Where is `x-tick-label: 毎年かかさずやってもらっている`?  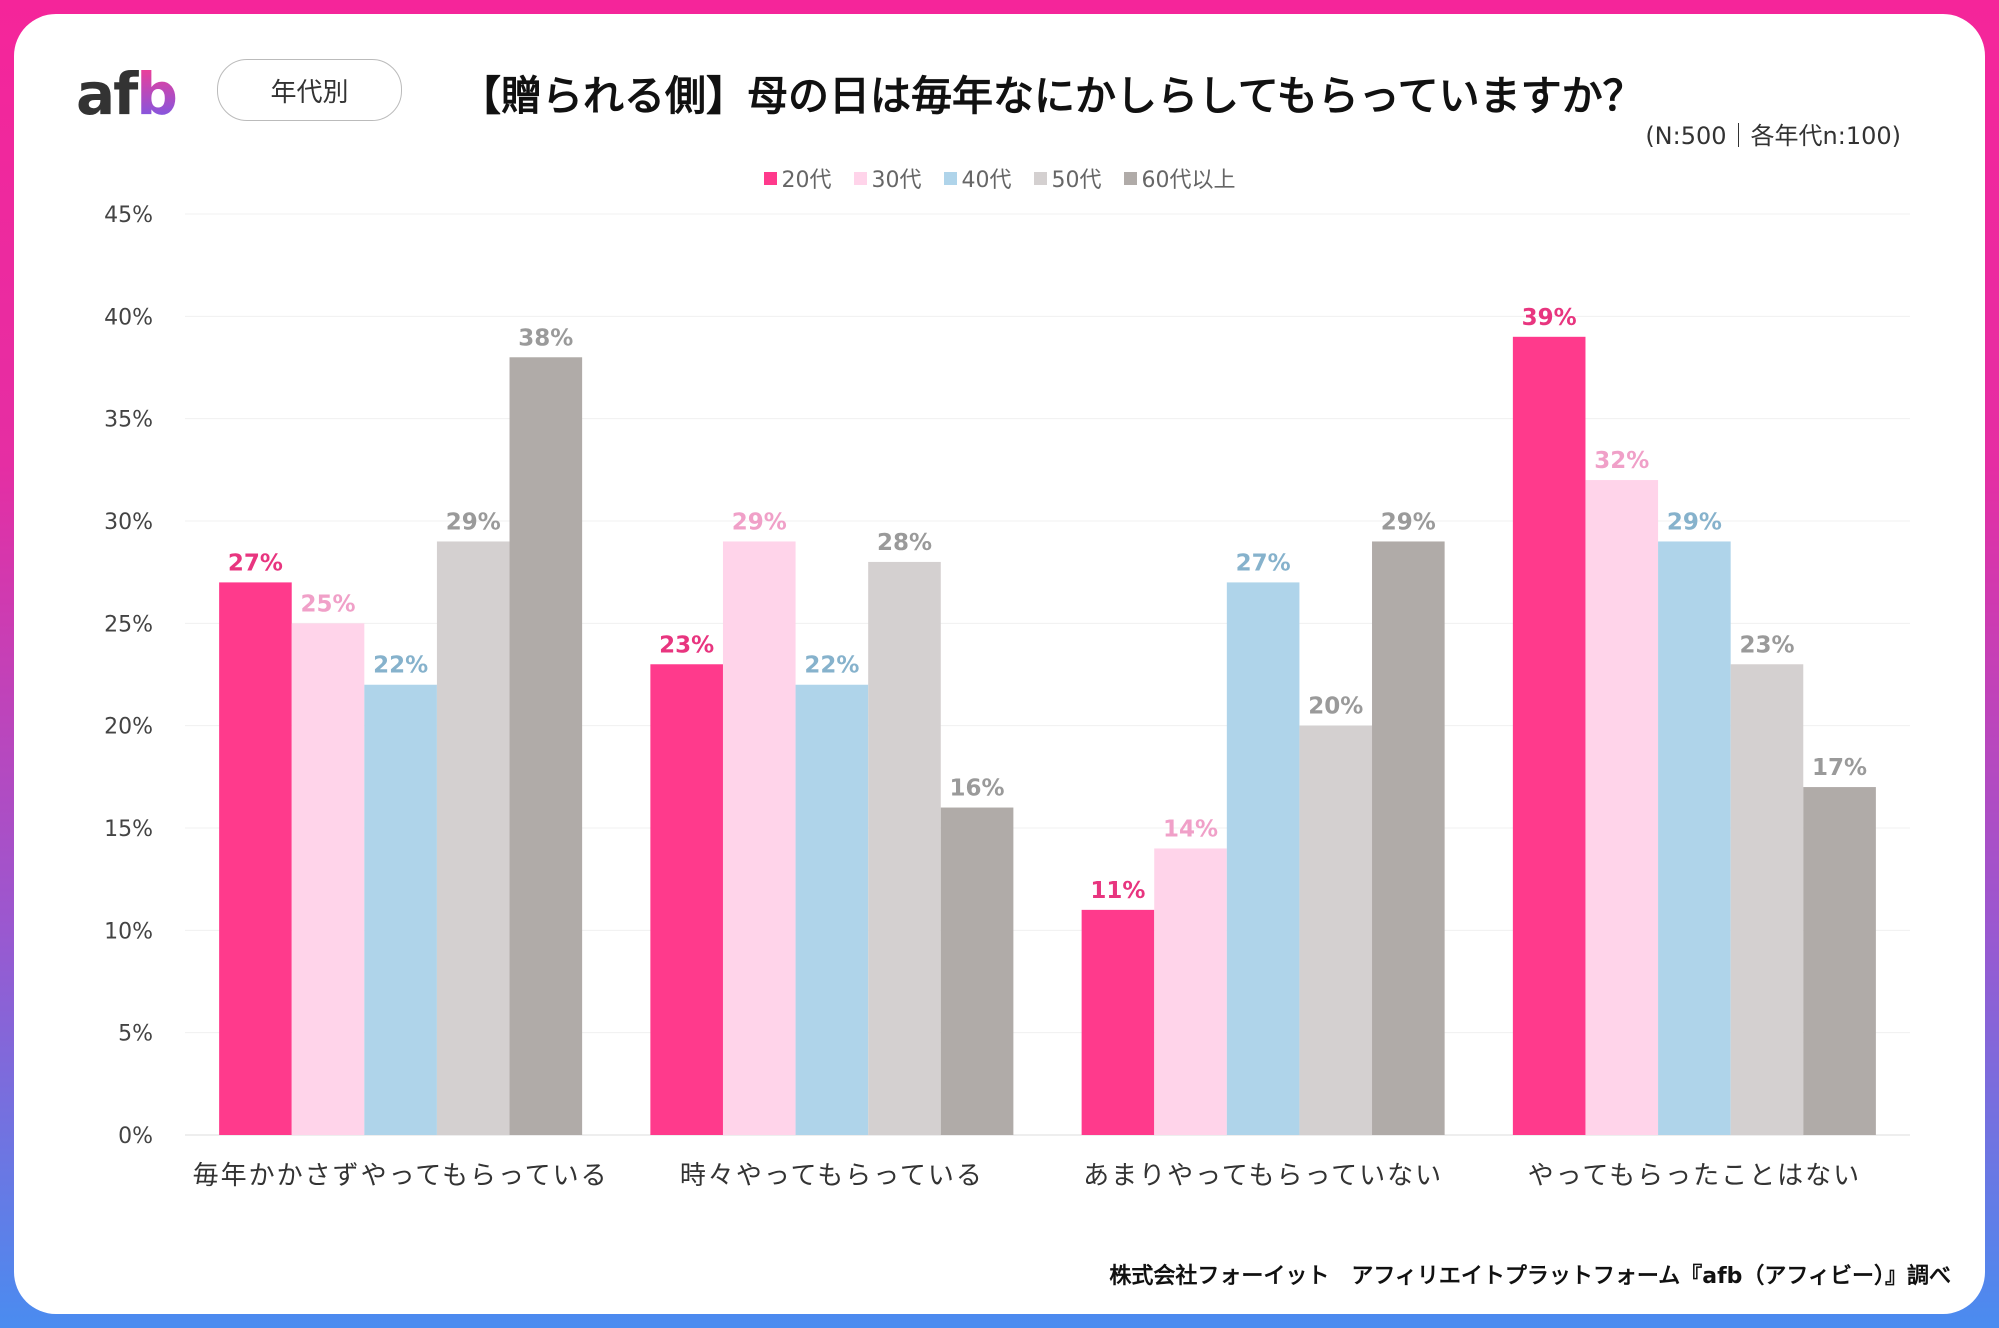 x-tick-label: 毎年かかさずやってもらっている is located at coordinates (401, 1176).